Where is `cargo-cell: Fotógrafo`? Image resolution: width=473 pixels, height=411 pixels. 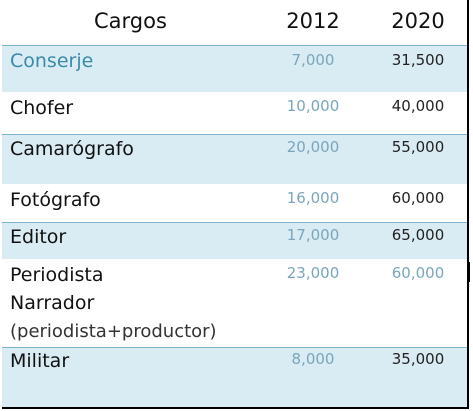 cargo-cell: Fotógrafo is located at coordinates (55, 200).